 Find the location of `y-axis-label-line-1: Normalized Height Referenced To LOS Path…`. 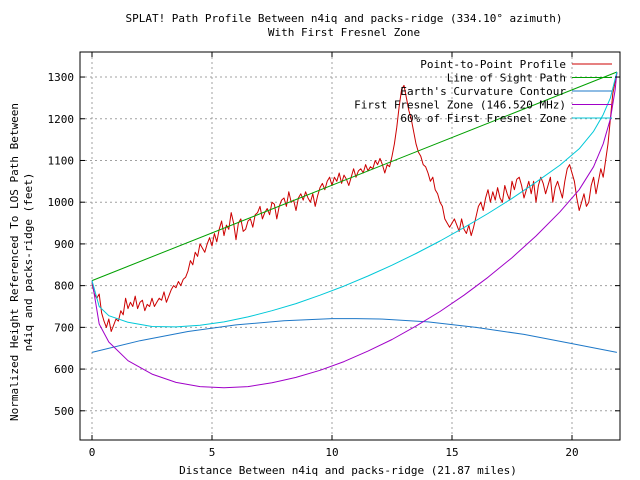

y-axis-label-line-1: Normalized Height Referenced To LOS Path… is located at coordinates (14, 262).